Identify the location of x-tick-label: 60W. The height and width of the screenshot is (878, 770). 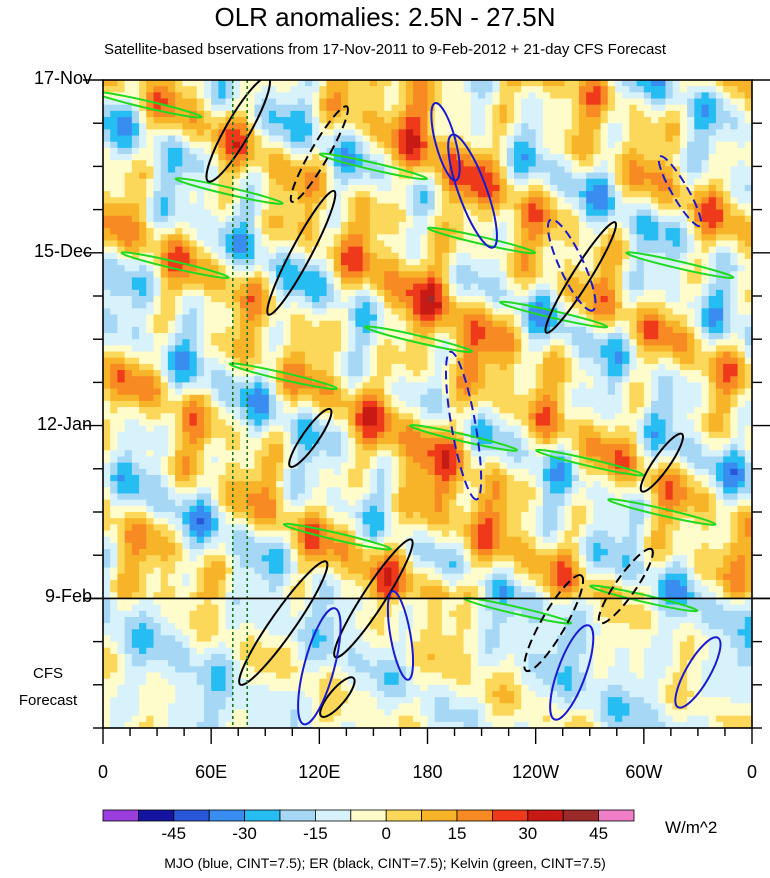
(644, 772).